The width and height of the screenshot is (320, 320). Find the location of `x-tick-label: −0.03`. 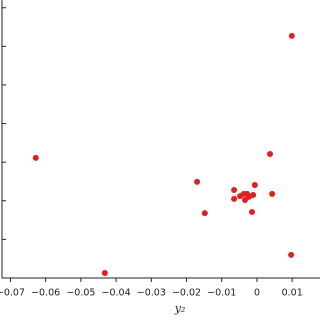

x-tick-label: −0.03 is located at coordinates (151, 293).